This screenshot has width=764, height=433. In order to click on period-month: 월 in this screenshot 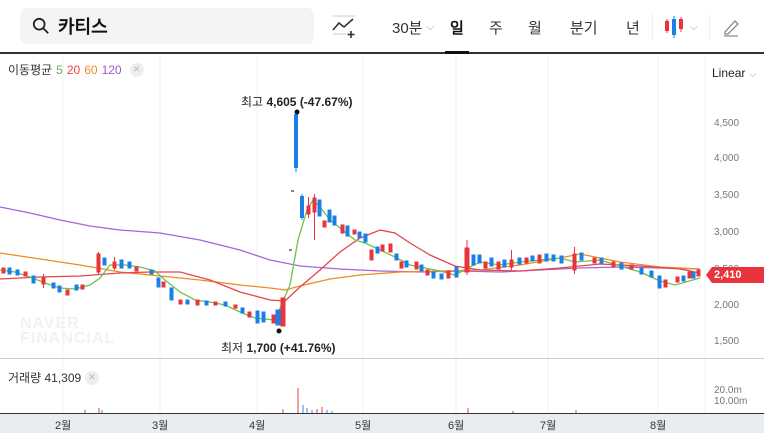, I will do `click(535, 27)`.